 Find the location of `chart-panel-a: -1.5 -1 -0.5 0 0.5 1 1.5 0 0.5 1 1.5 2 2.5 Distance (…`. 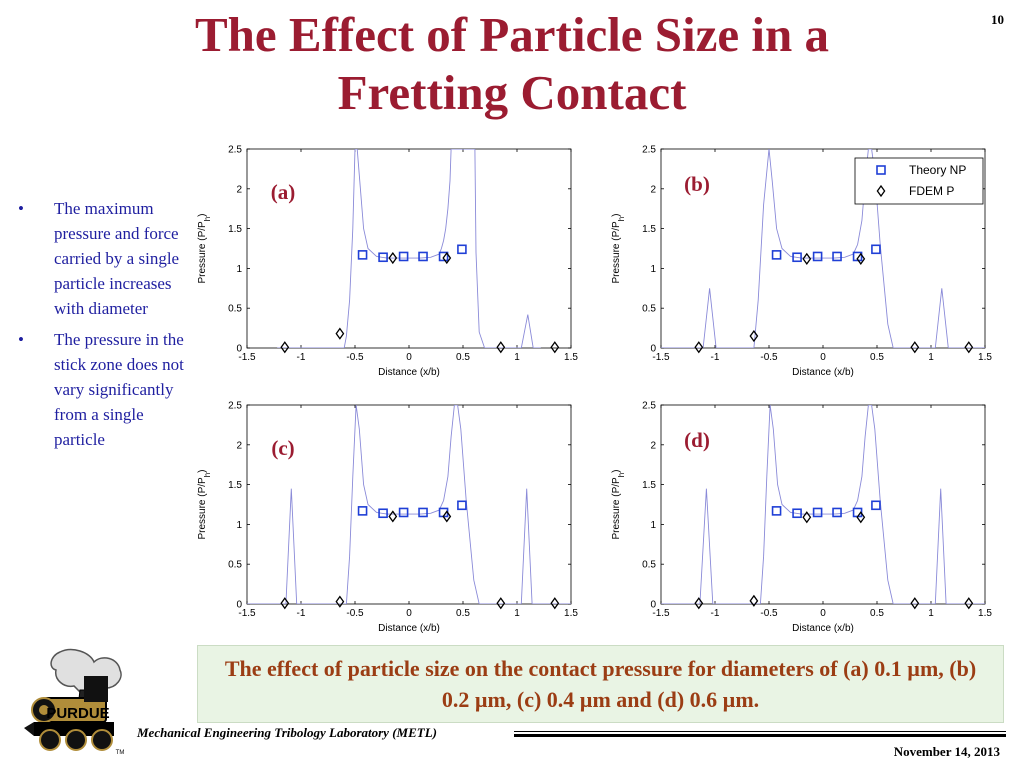

chart-panel-a: -1.5 -1 -0.5 0 0.5 1 1.5 0 0.5 1 1.5 2 2.5 Distance (… is located at coordinates (390, 267).